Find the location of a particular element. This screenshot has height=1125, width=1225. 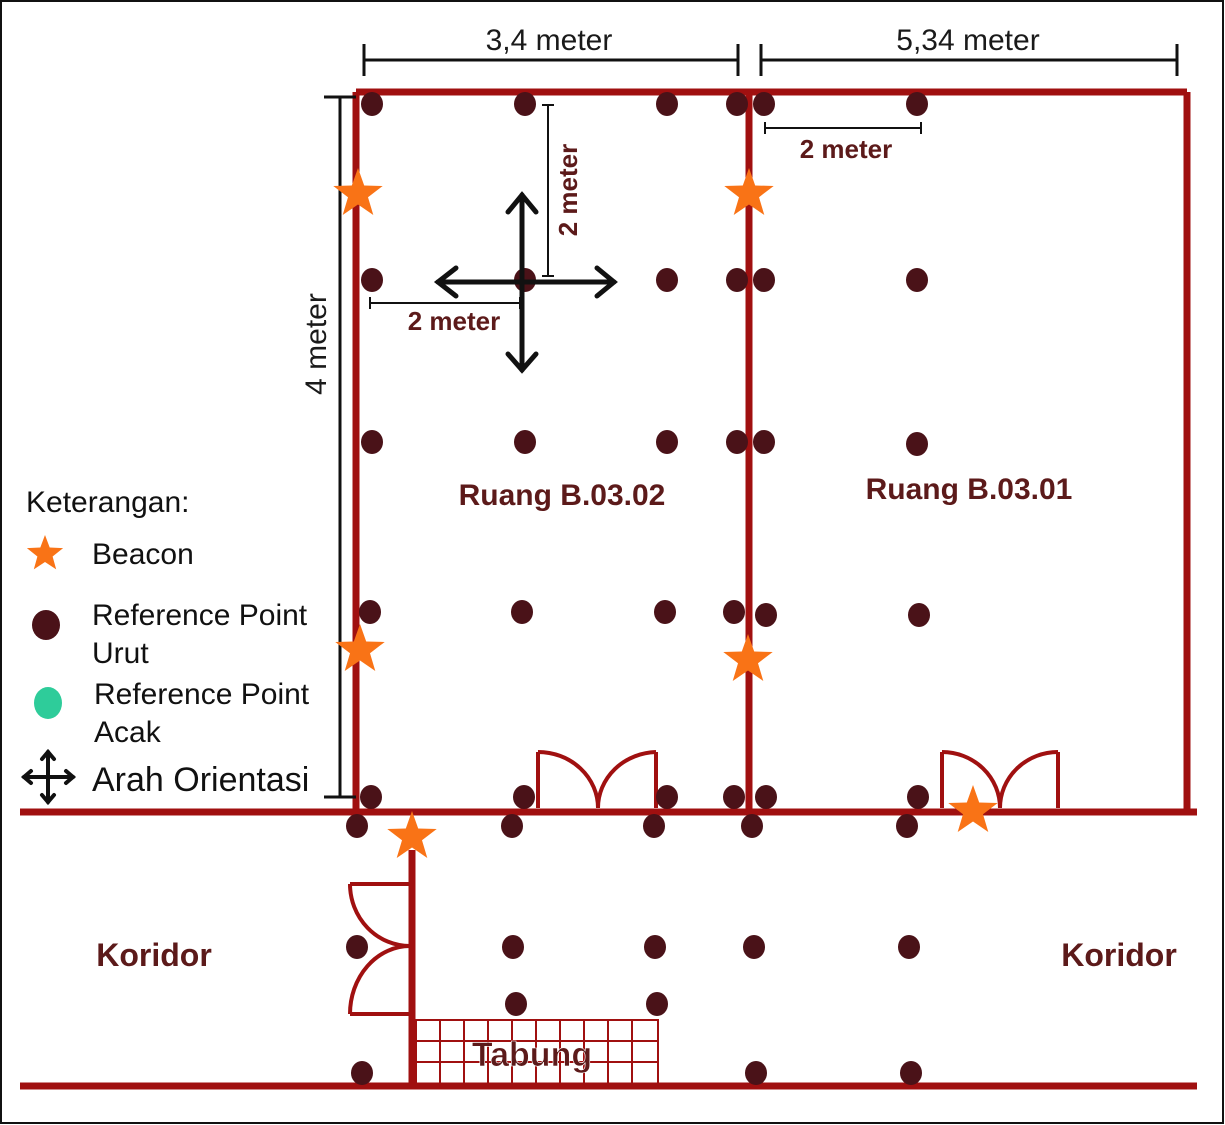

legend-orientation-icon is located at coordinates (48, 777).